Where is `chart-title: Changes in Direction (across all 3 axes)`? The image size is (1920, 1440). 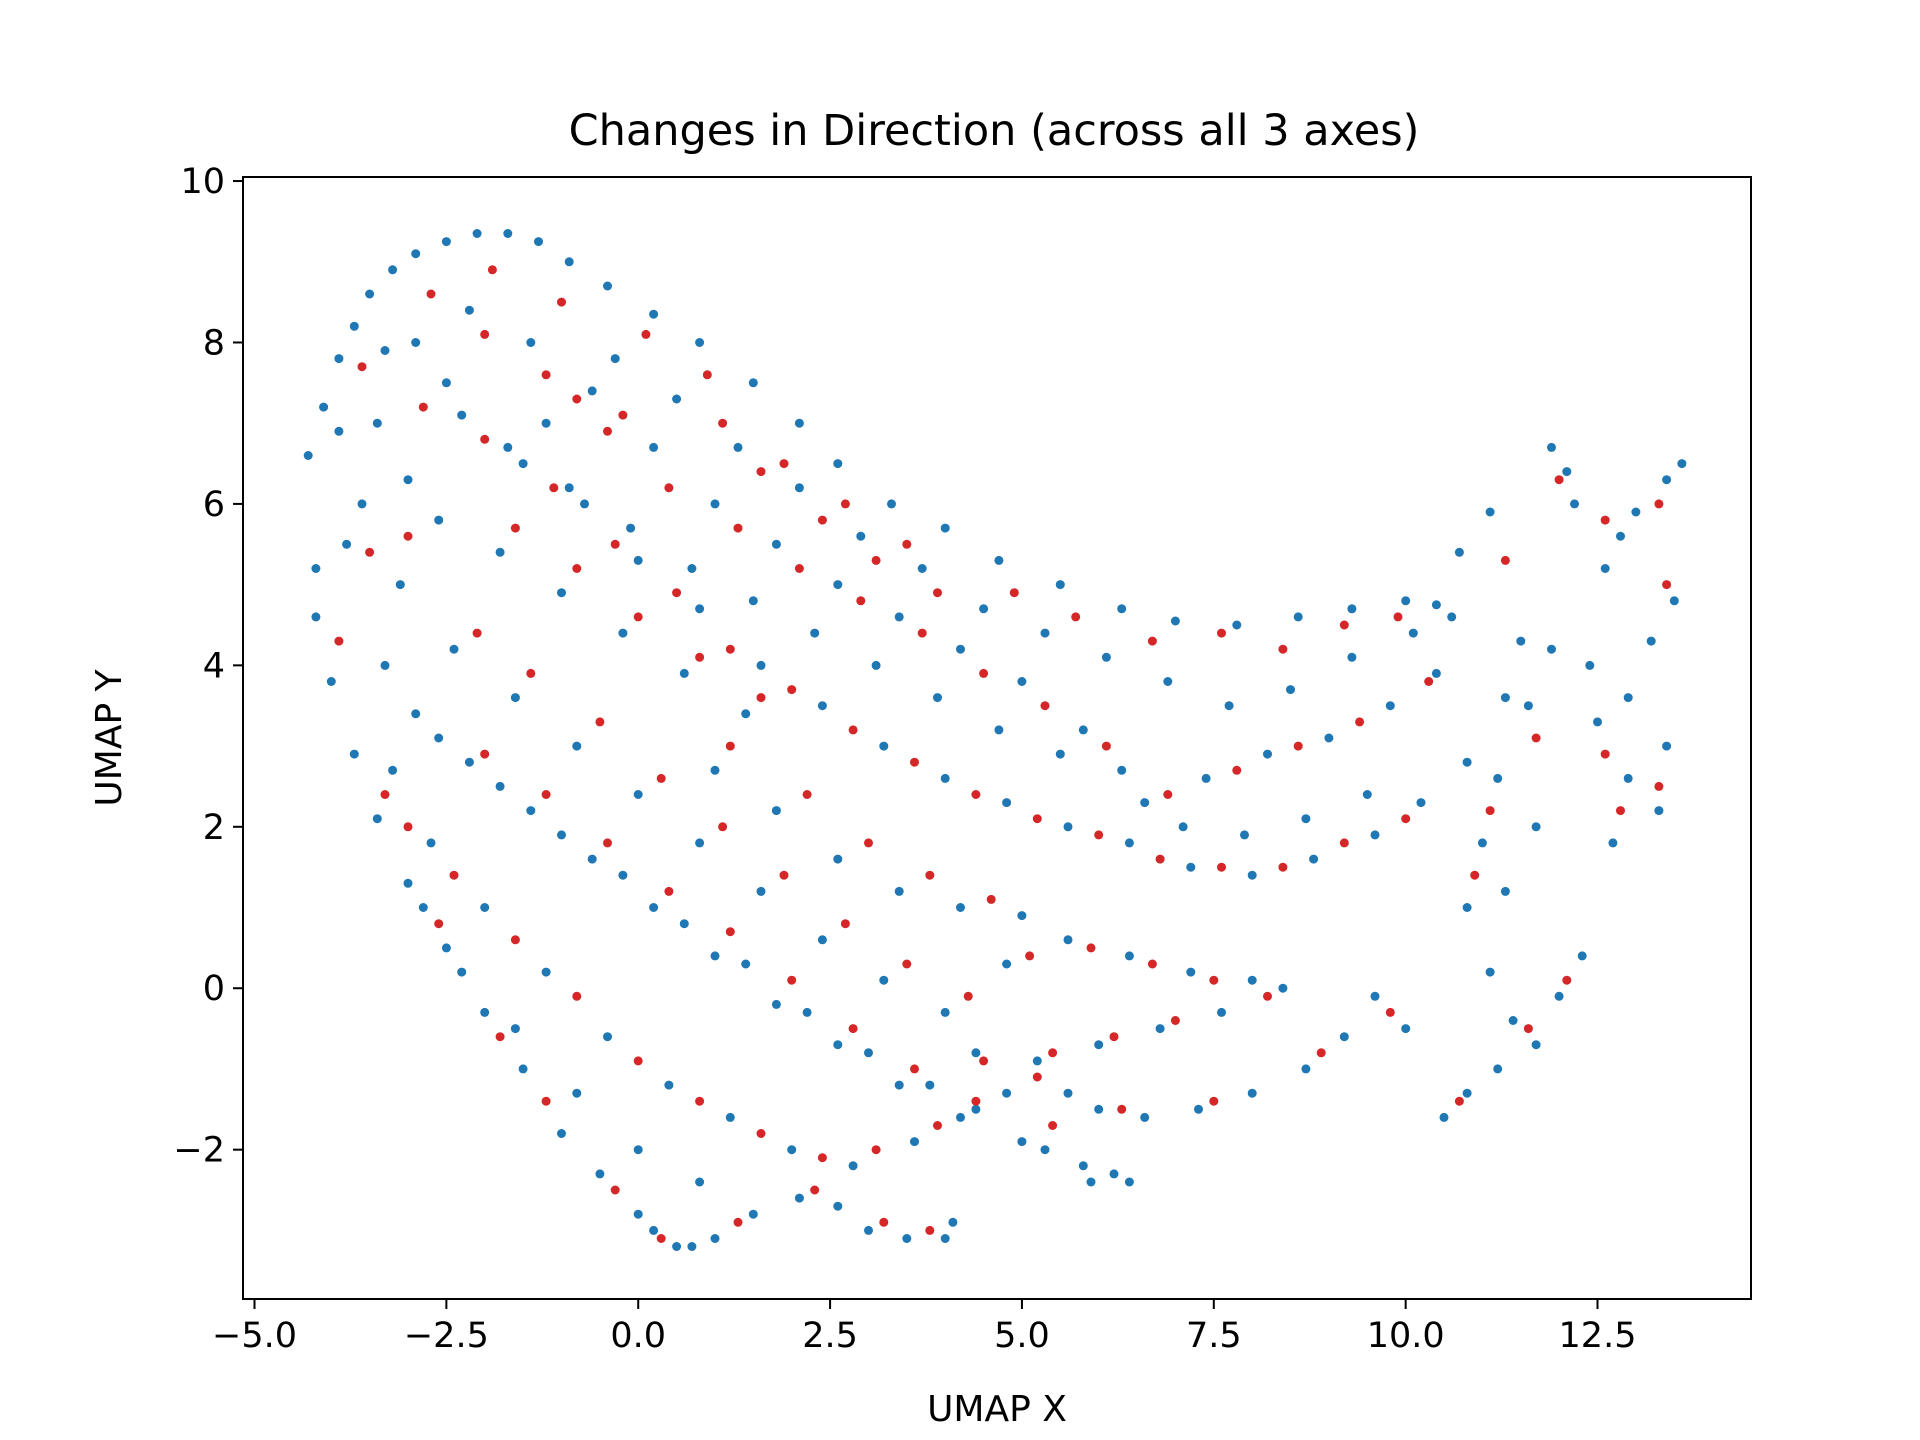 chart-title: Changes in Direction (across all 3 axes) is located at coordinates (994, 131).